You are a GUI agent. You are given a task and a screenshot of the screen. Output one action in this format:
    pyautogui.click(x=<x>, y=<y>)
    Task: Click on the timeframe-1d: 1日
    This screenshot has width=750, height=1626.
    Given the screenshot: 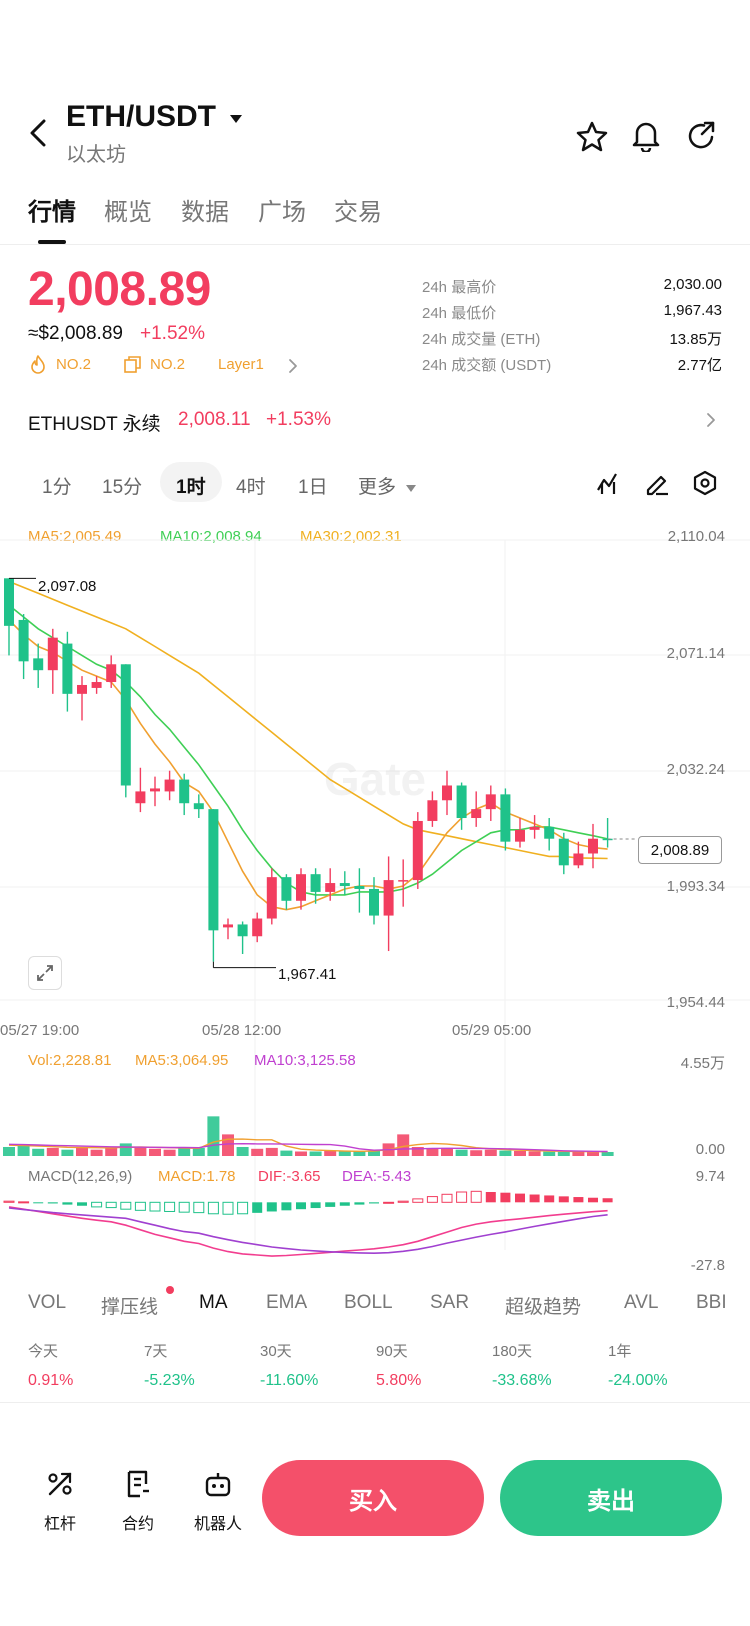 What is the action you would take?
    pyautogui.click(x=313, y=487)
    